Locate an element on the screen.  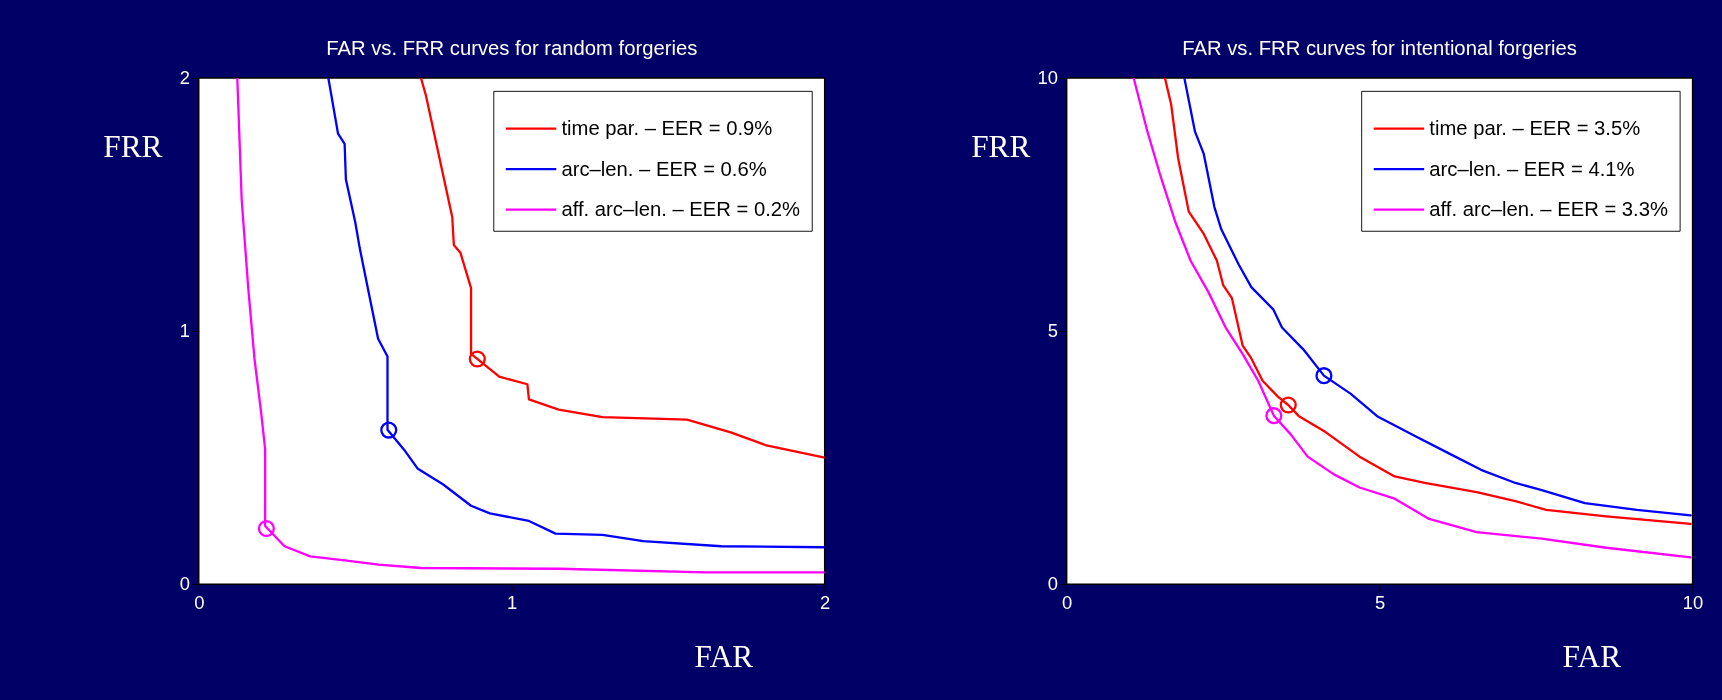
legend-label: arc–len. – EER = 4.1% is located at coordinates (1532, 168).